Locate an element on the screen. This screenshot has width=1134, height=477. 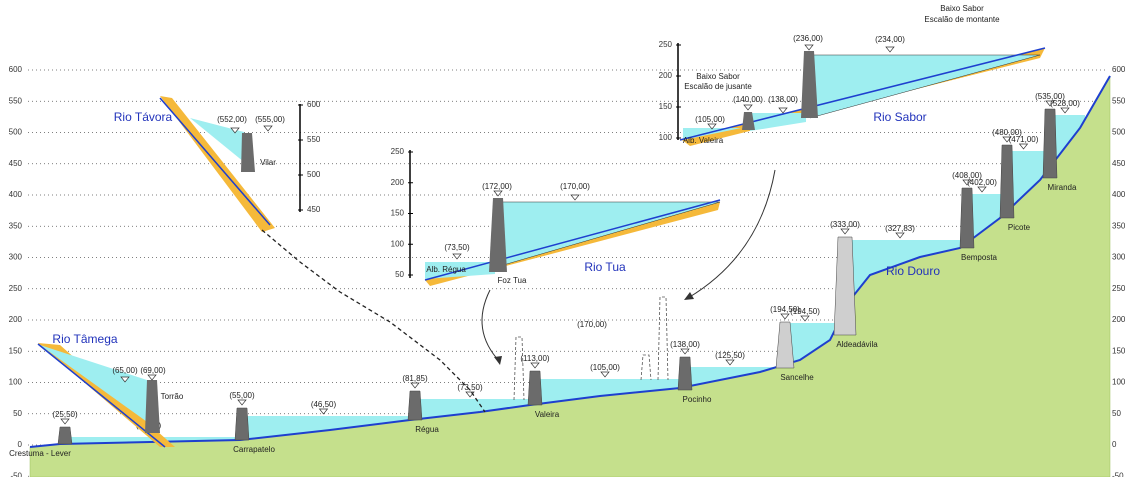
crest-level: (113,00) is located at coordinates (535, 358).